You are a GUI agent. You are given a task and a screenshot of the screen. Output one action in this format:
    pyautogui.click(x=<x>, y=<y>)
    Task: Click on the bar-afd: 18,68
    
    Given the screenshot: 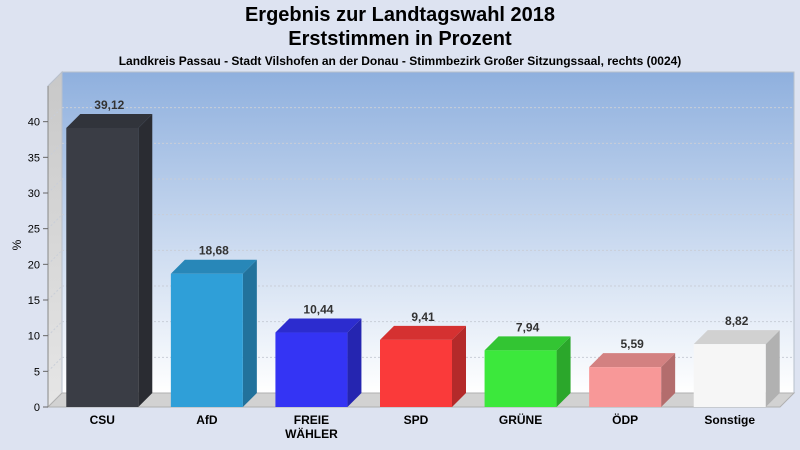 What is the action you would take?
    pyautogui.click(x=213, y=325)
    